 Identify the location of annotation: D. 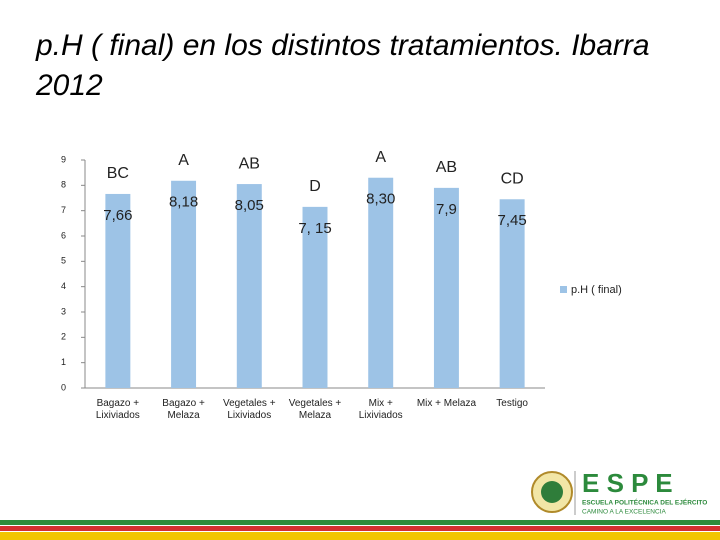
(315, 186).